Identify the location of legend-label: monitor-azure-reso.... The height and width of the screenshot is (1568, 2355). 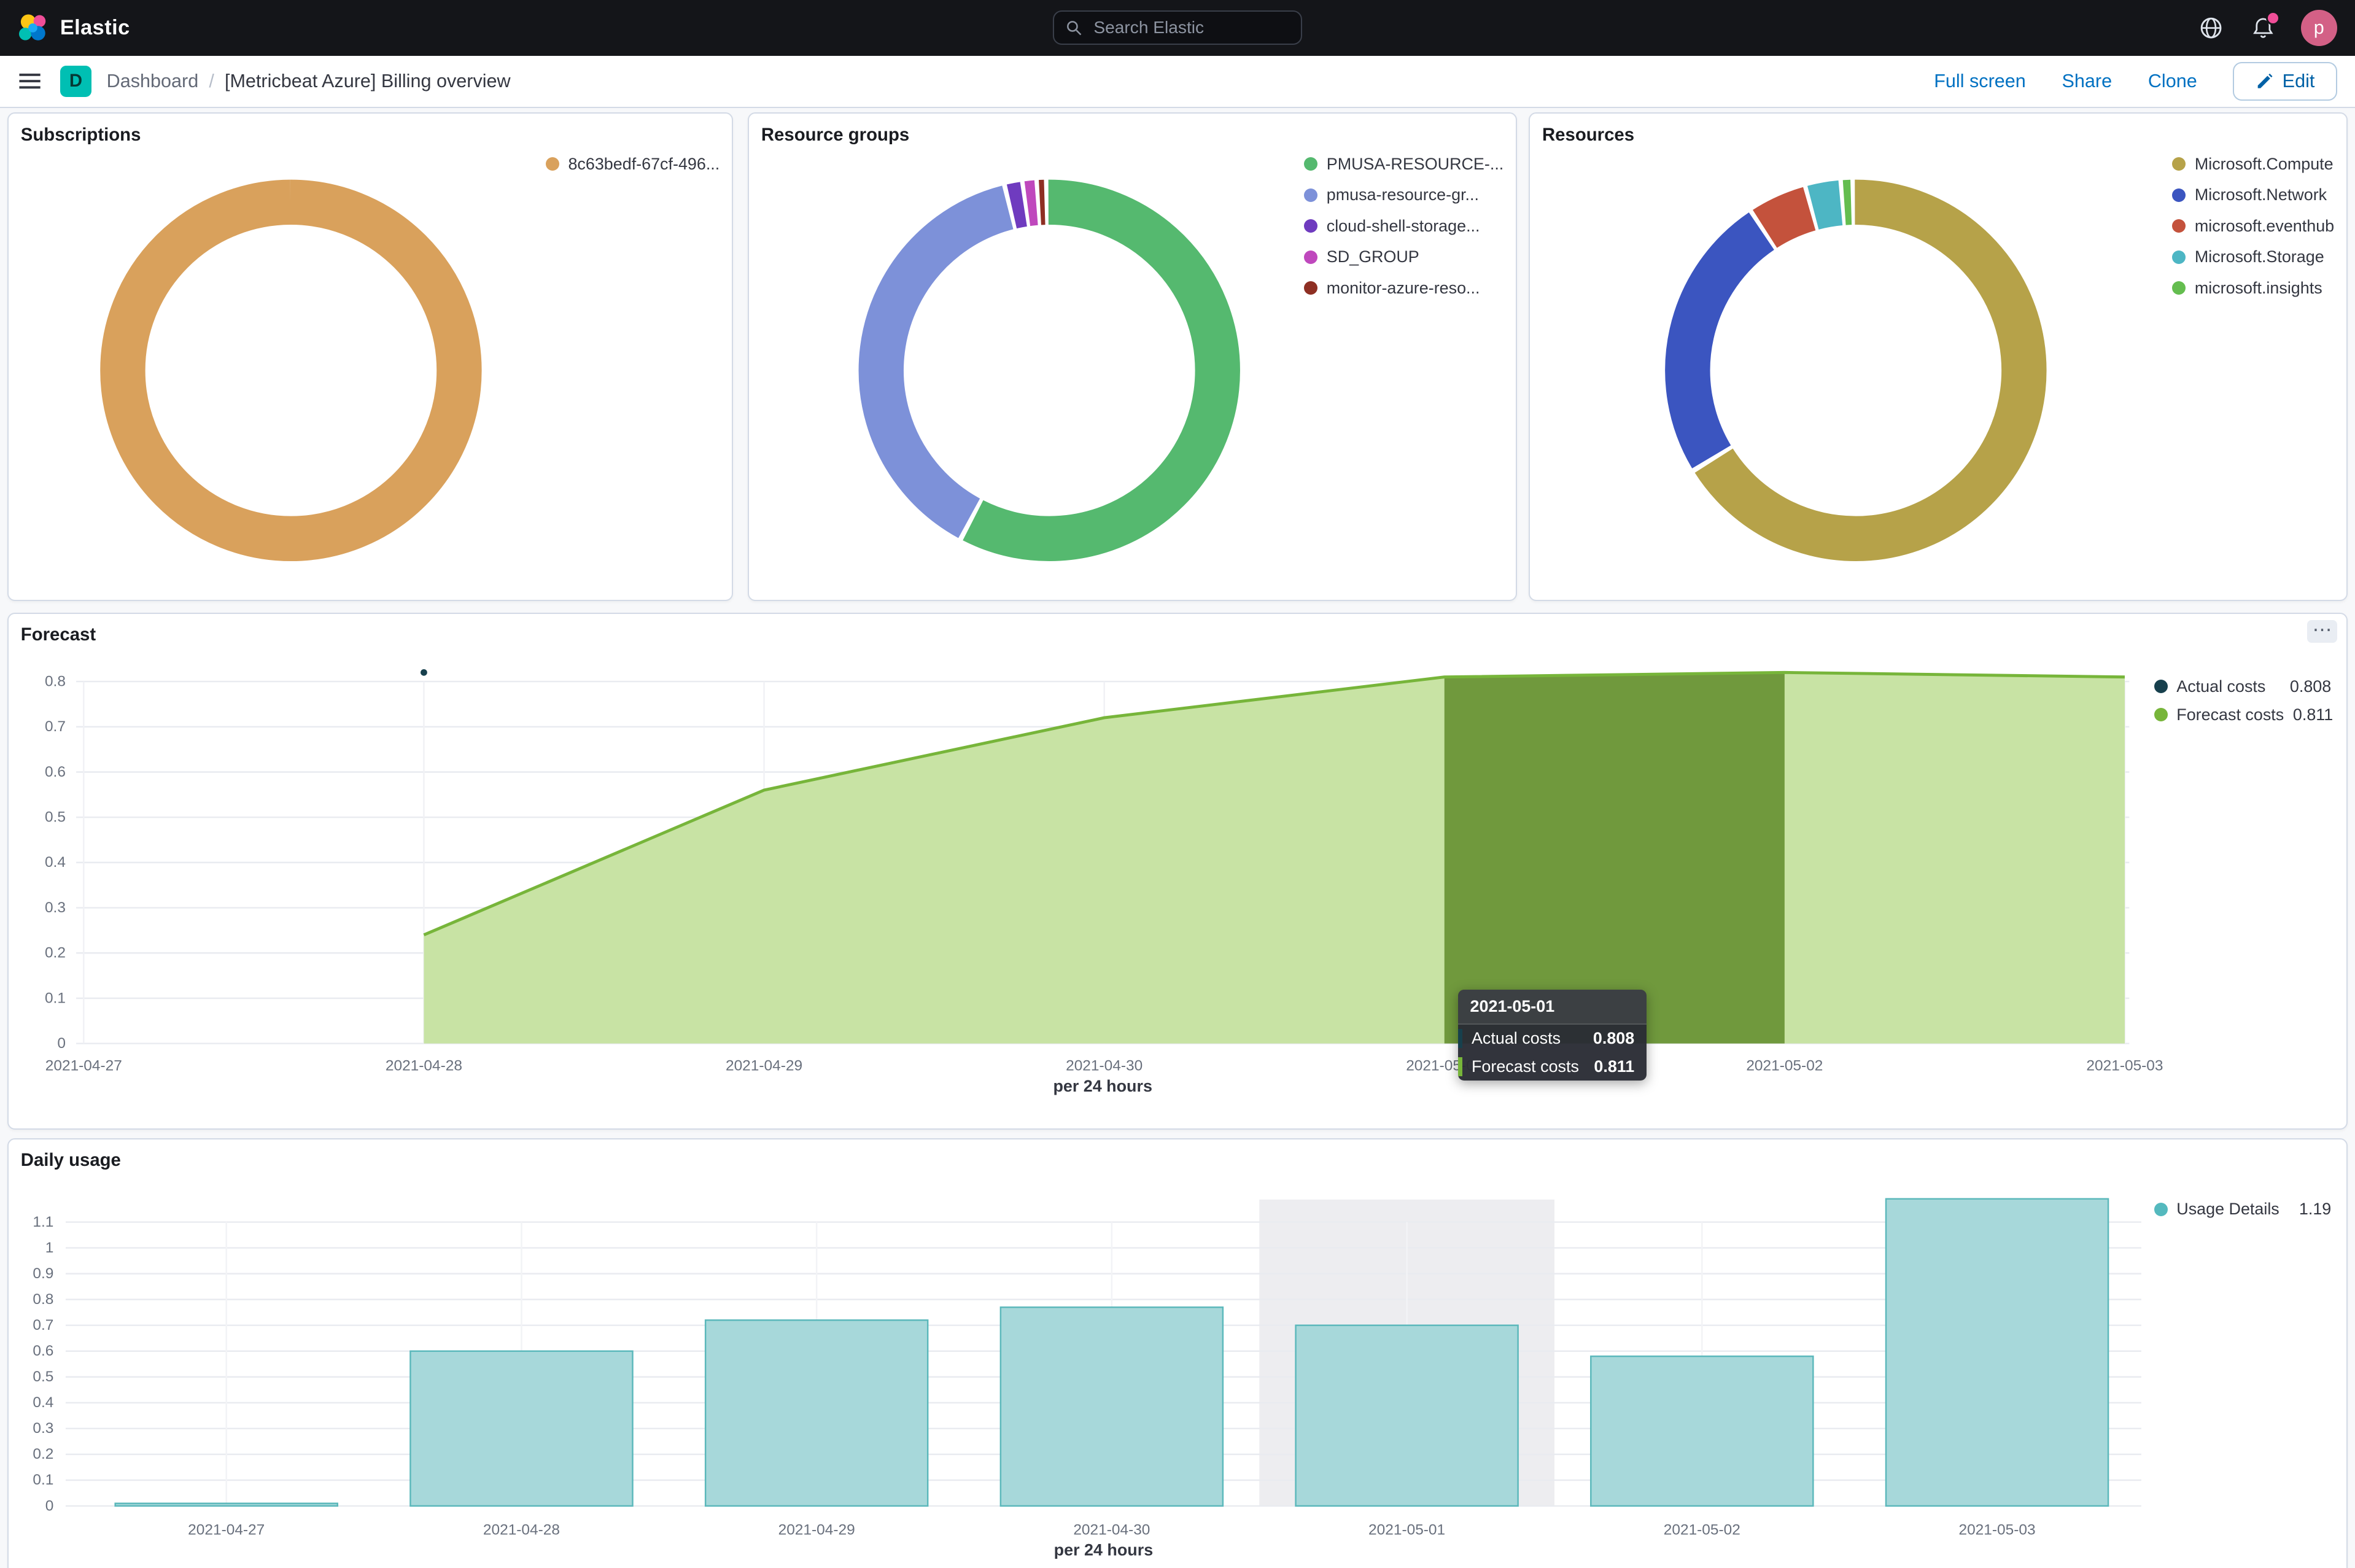
(1403, 287).